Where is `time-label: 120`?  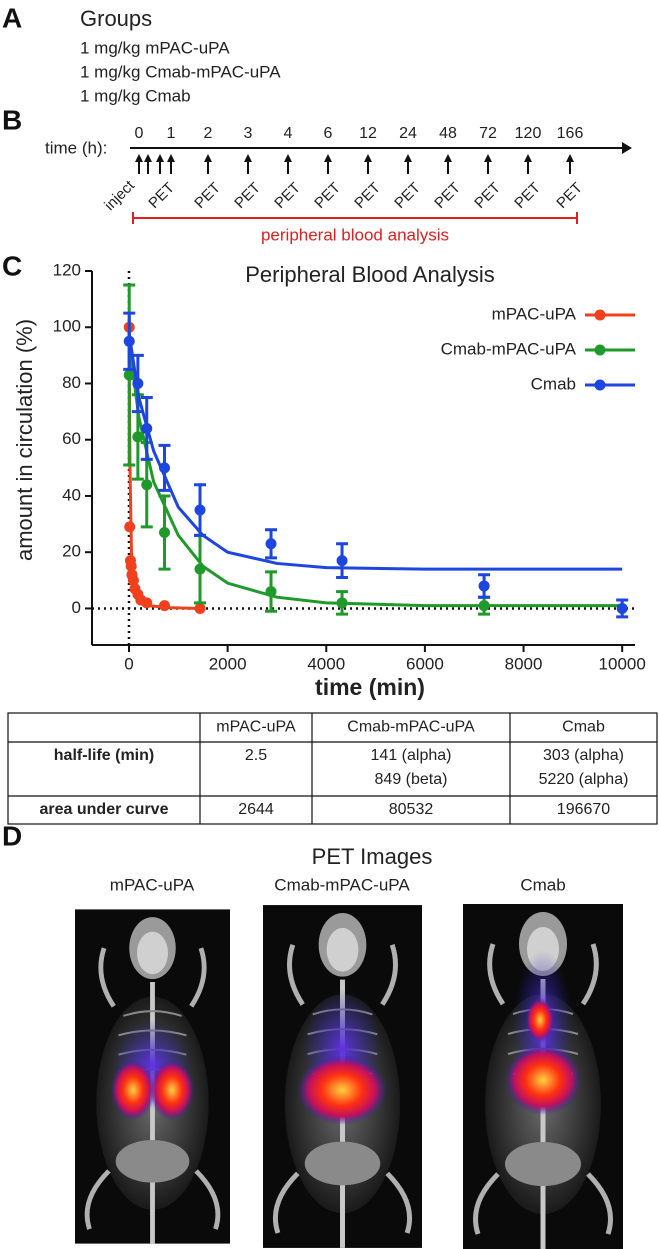 time-label: 120 is located at coordinates (528, 133).